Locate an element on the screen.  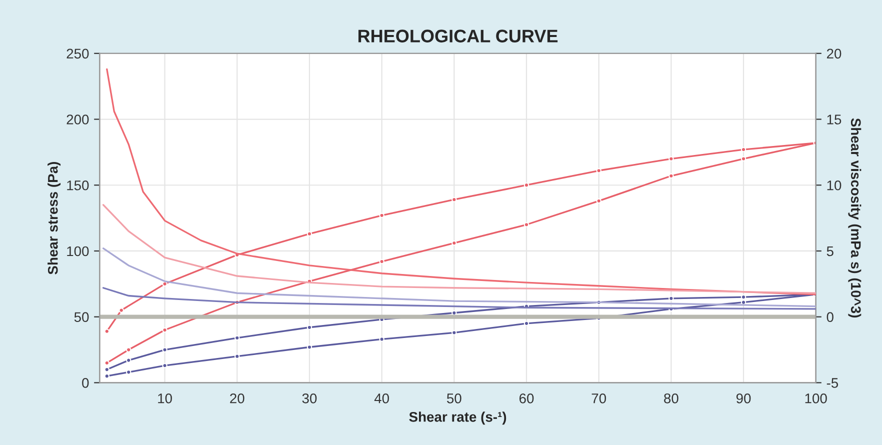
y2-tick-label: 15 is located at coordinates (834, 119).